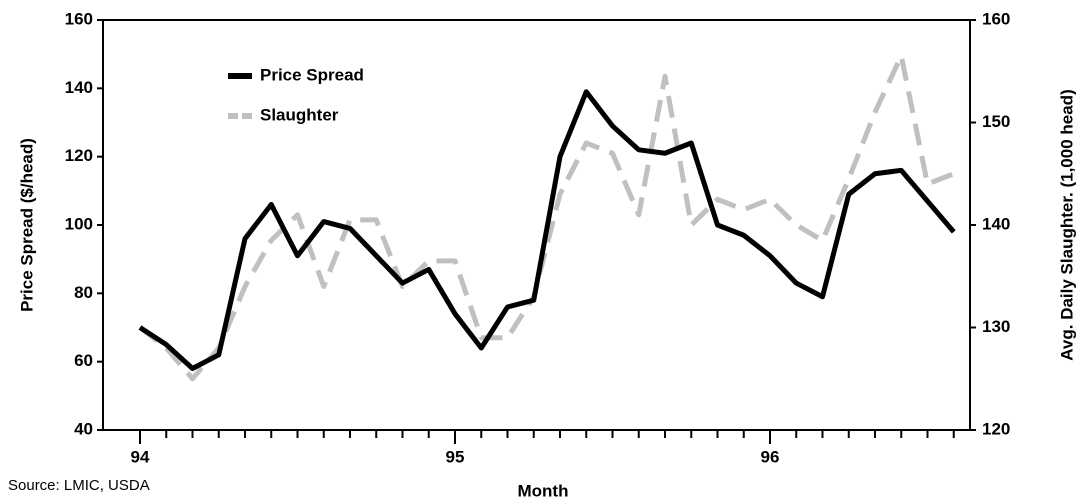 This screenshot has width=1085, height=504. I want to click on y2-axis-label: Avg. Daily Slaughter. (1,000 head), so click(1066, 224).